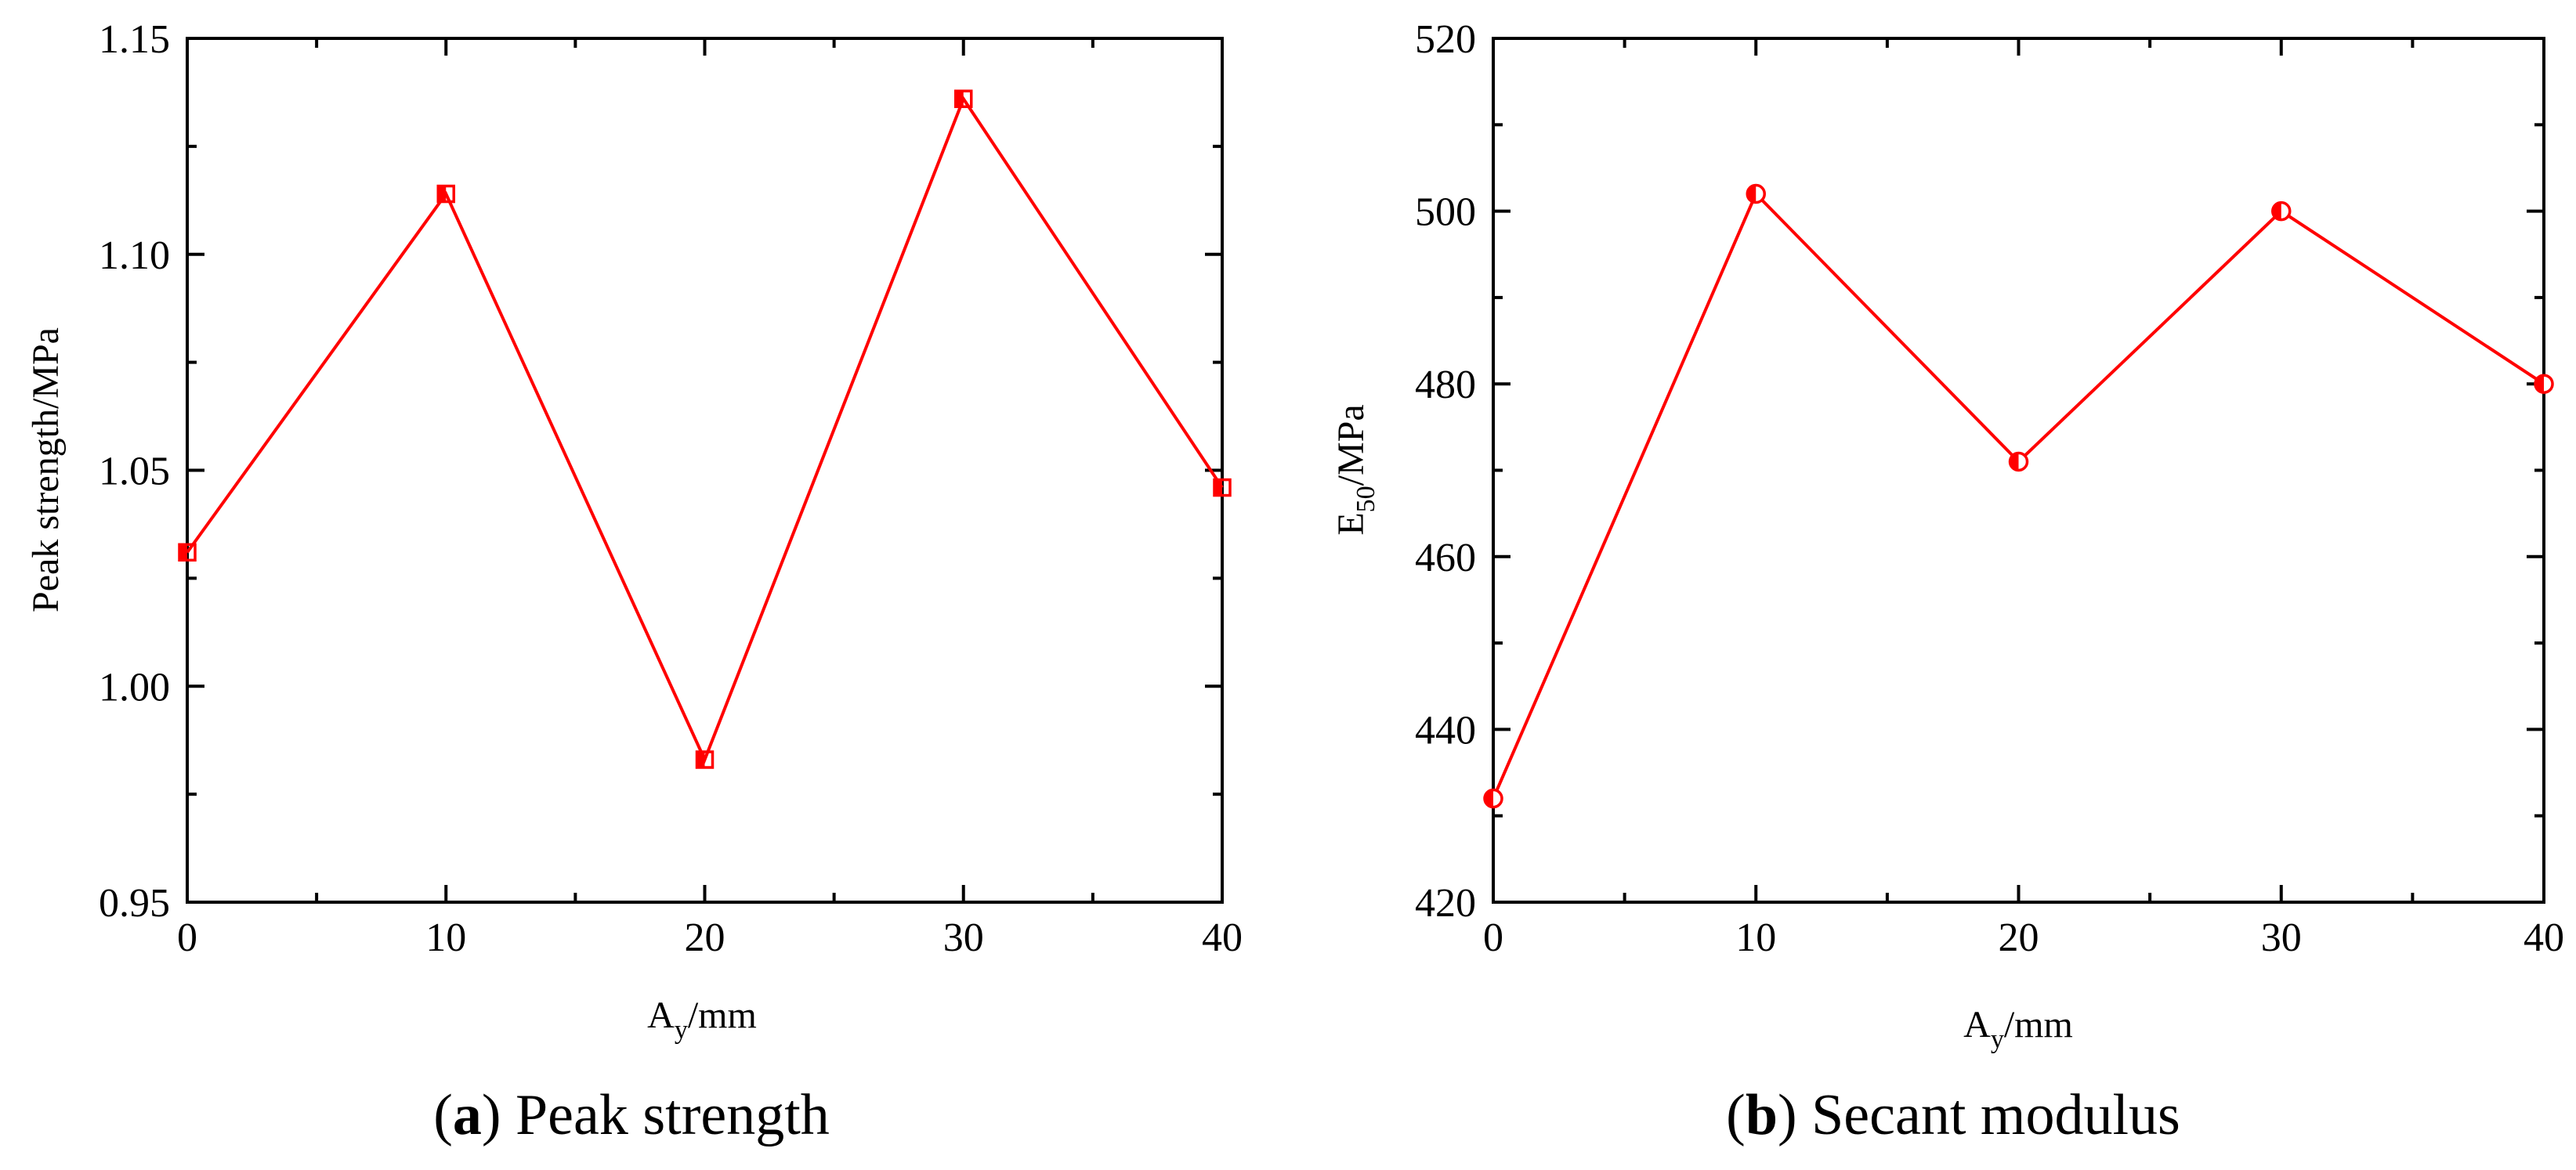 This screenshot has width=2576, height=1170. What do you see at coordinates (1355, 469) in the screenshot?
I see `y-axis-label-b: E50/MPa` at bounding box center [1355, 469].